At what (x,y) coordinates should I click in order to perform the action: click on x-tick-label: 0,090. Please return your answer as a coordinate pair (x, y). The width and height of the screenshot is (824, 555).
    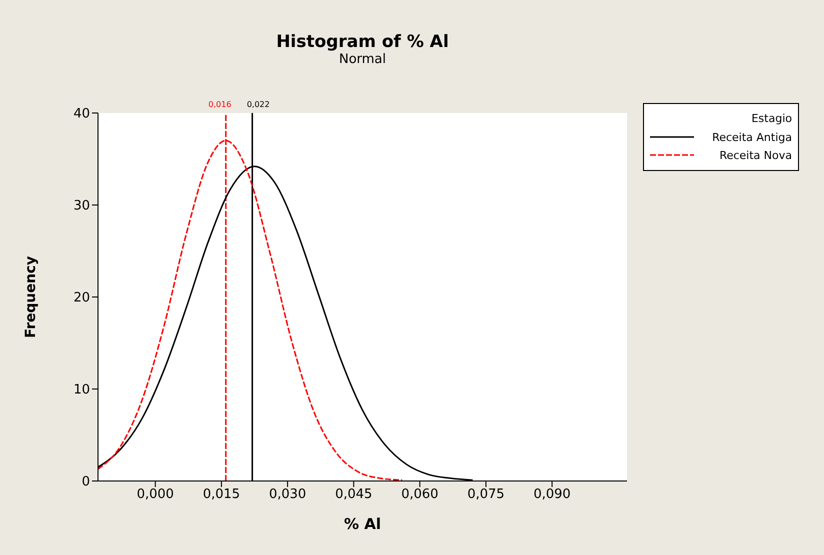
    Looking at the image, I should click on (552, 494).